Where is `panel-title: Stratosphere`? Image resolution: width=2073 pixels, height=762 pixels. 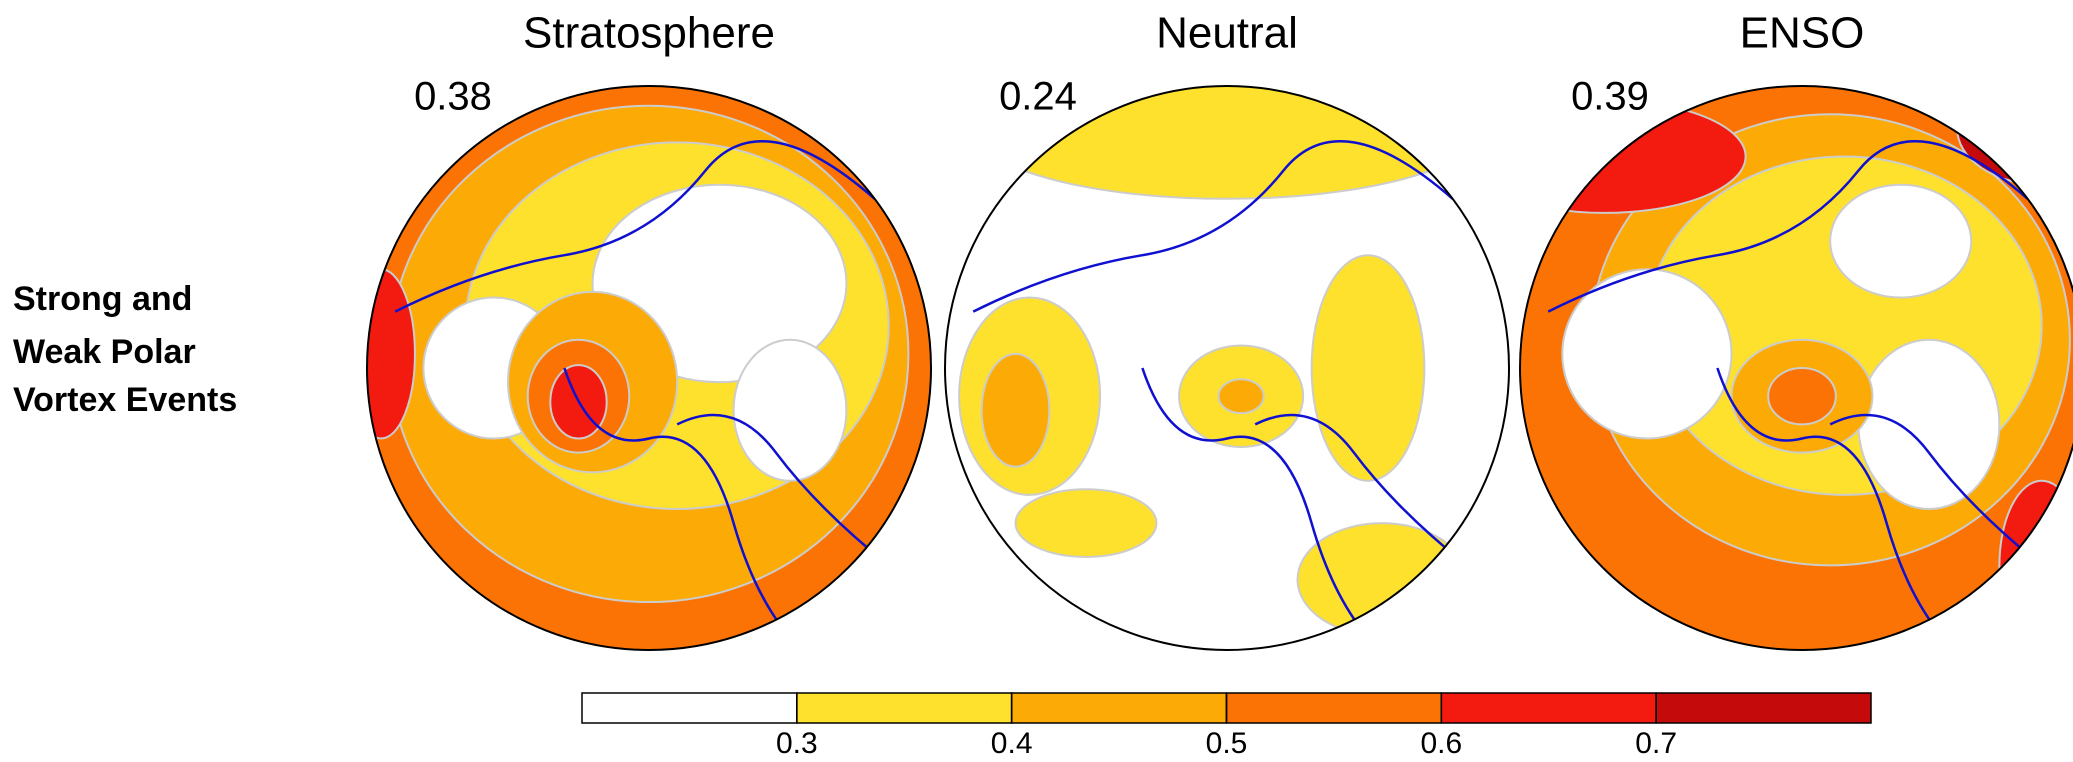 panel-title: Stratosphere is located at coordinates (649, 33).